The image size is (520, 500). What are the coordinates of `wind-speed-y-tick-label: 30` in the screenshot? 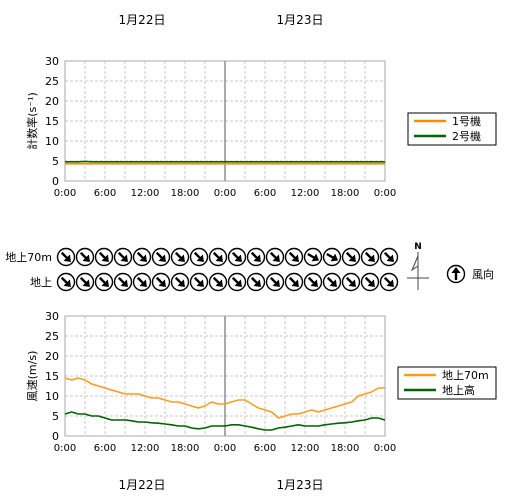 It's located at (52, 316).